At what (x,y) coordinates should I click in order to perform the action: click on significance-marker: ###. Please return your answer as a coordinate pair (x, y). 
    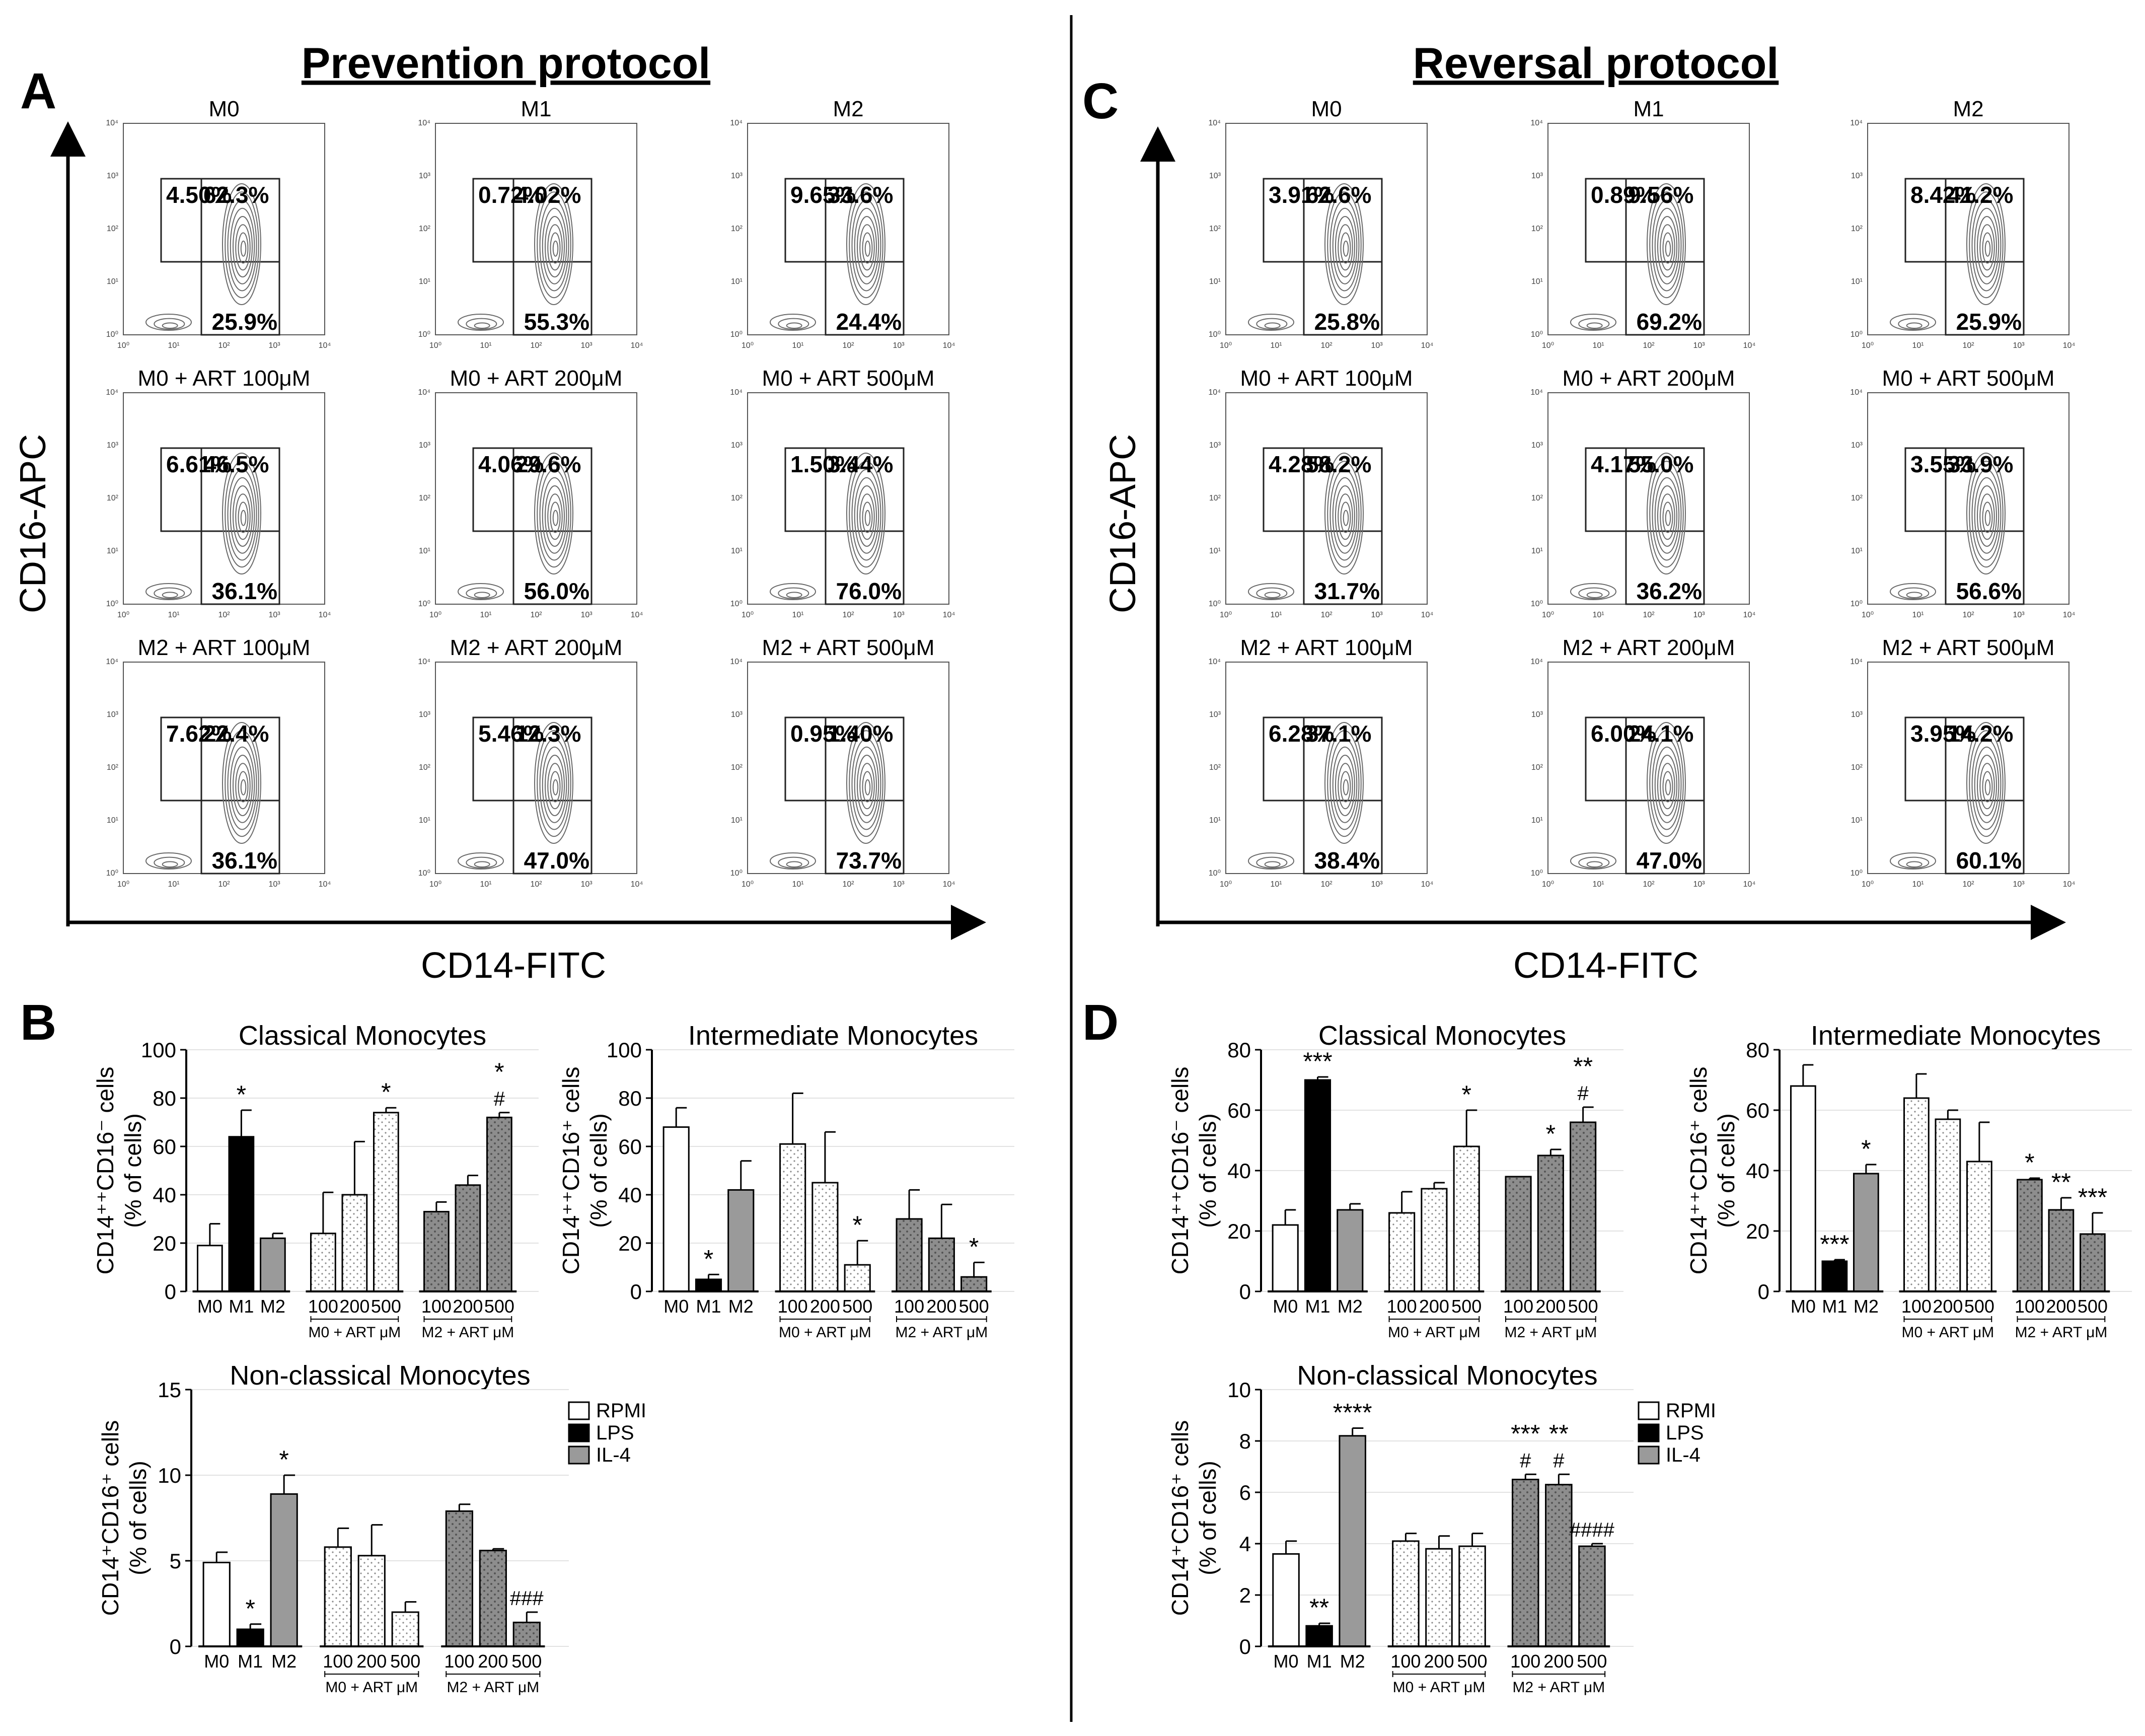
    Looking at the image, I should click on (527, 1599).